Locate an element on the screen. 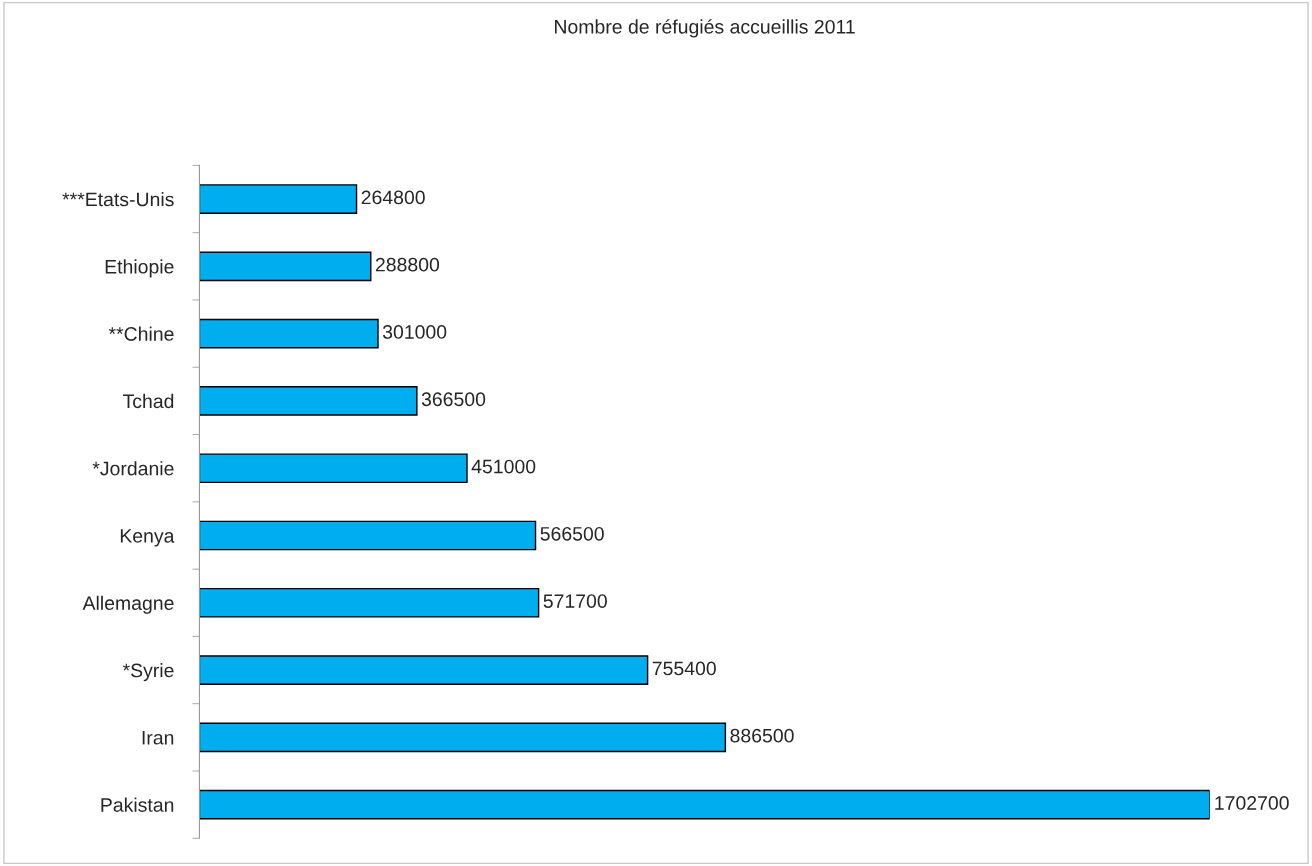 Image resolution: width=1312 pixels, height=866 pixels. y-tick-label: Tchad is located at coordinates (148, 401).